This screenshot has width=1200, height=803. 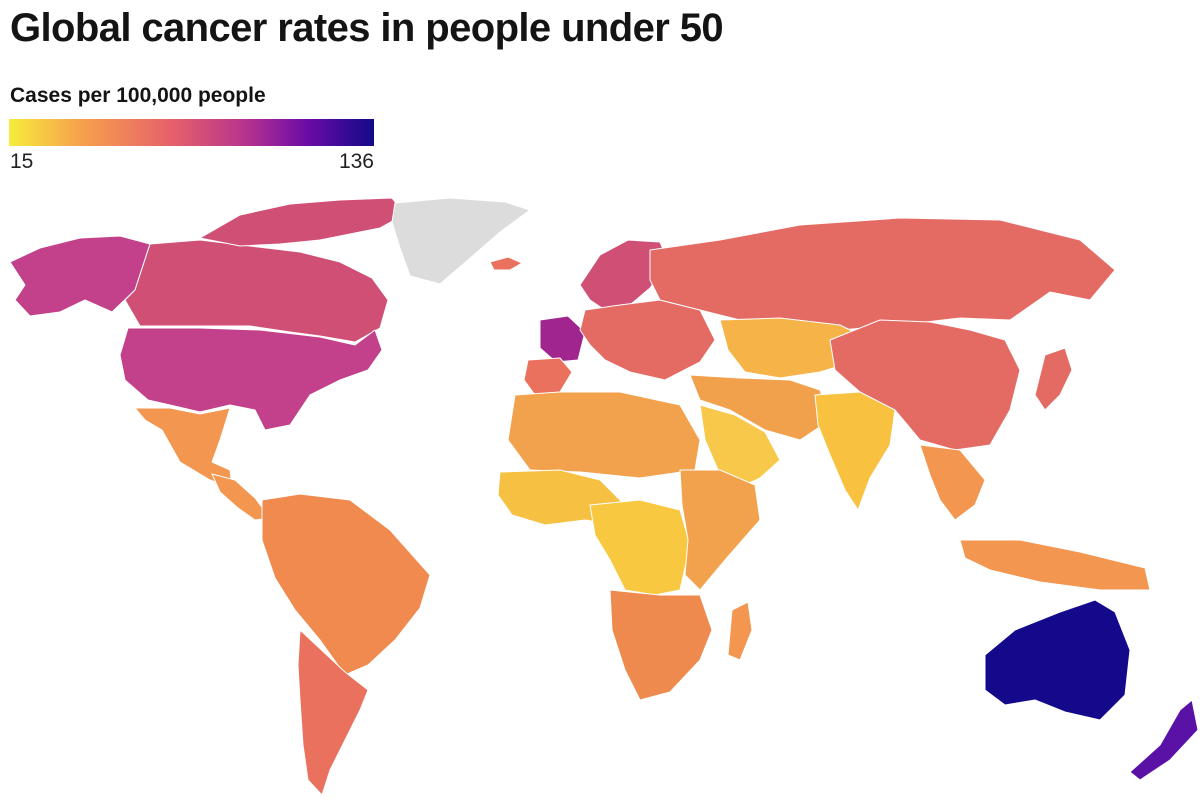 I want to click on region-greenland: Greenland, so click(x=461, y=241).